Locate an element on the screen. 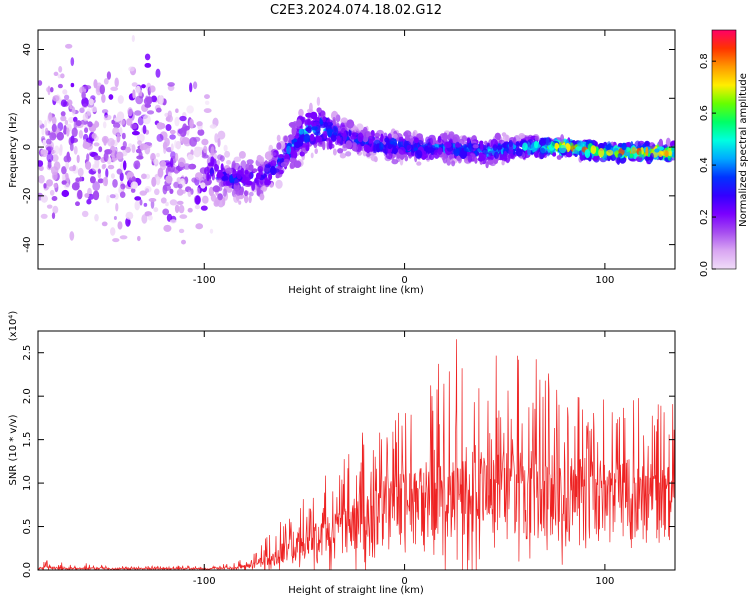 The height and width of the screenshot is (600, 750). snr-xtick-label: 100 is located at coordinates (604, 581).